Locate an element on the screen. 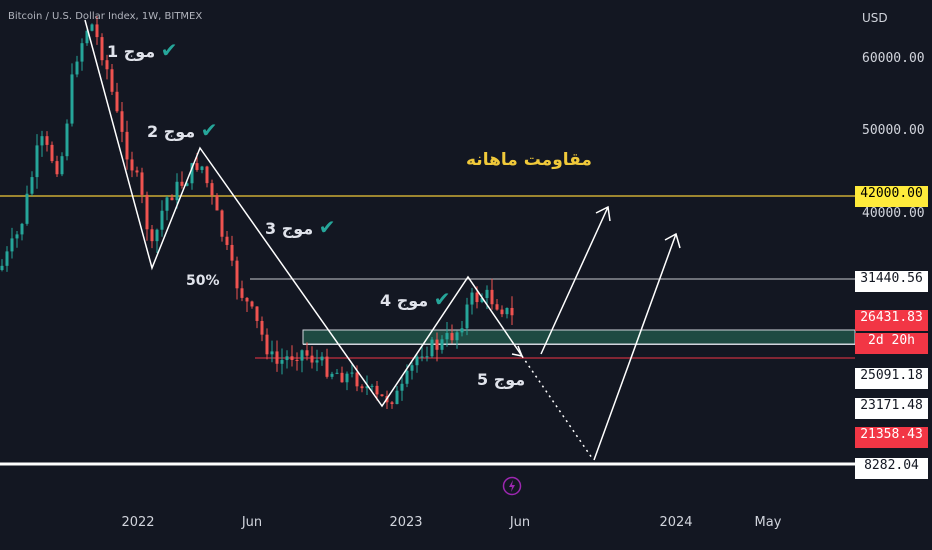 This screenshot has width=932, height=550. price-badge-23171: 23171.48 is located at coordinates (891, 408).